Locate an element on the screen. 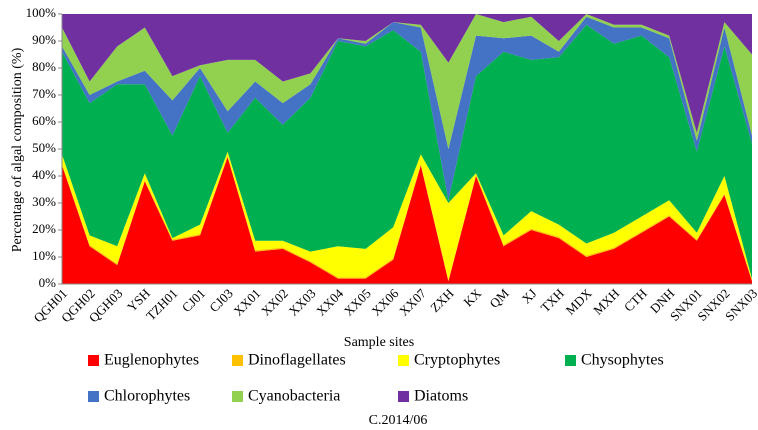 The width and height of the screenshot is (758, 430). y-tick-label: 50% is located at coordinates (44, 147).